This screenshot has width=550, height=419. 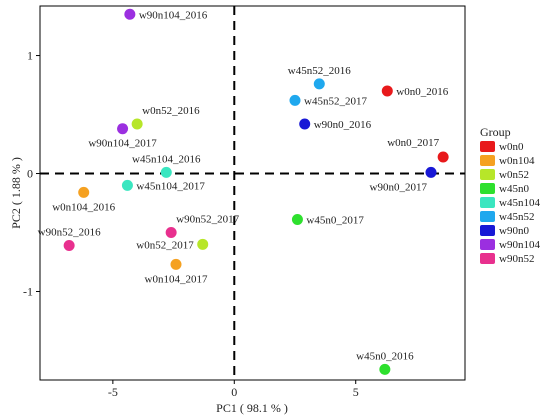 I want to click on legend-swatch-w0n104, so click(x=487, y=160).